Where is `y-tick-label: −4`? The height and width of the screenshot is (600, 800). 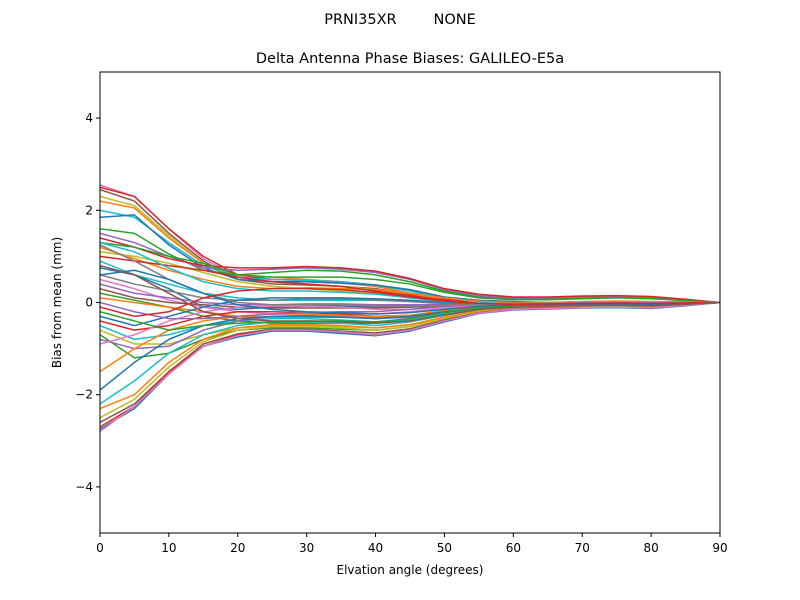 y-tick-label: −4 is located at coordinates (84, 487).